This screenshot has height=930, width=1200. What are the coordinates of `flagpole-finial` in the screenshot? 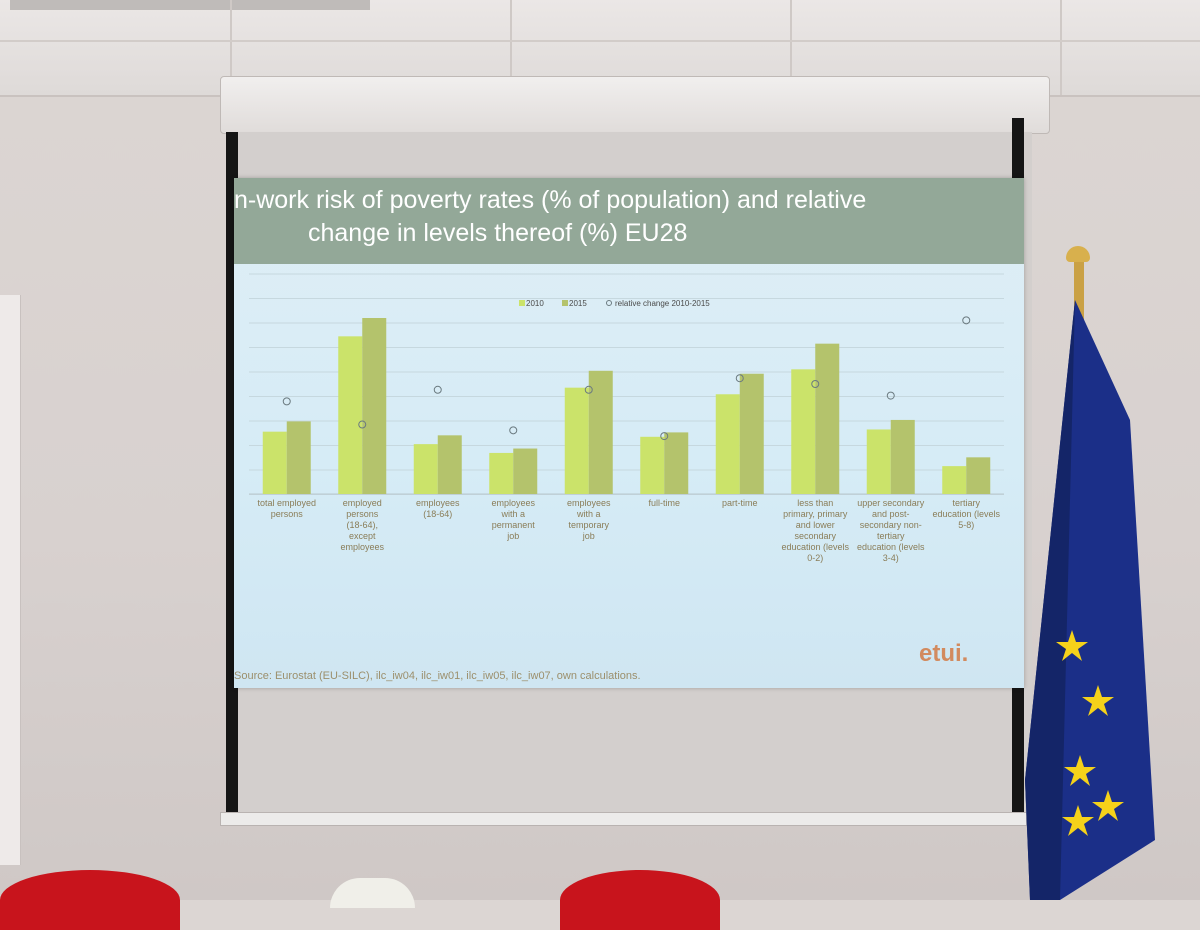 It's located at (1078, 254).